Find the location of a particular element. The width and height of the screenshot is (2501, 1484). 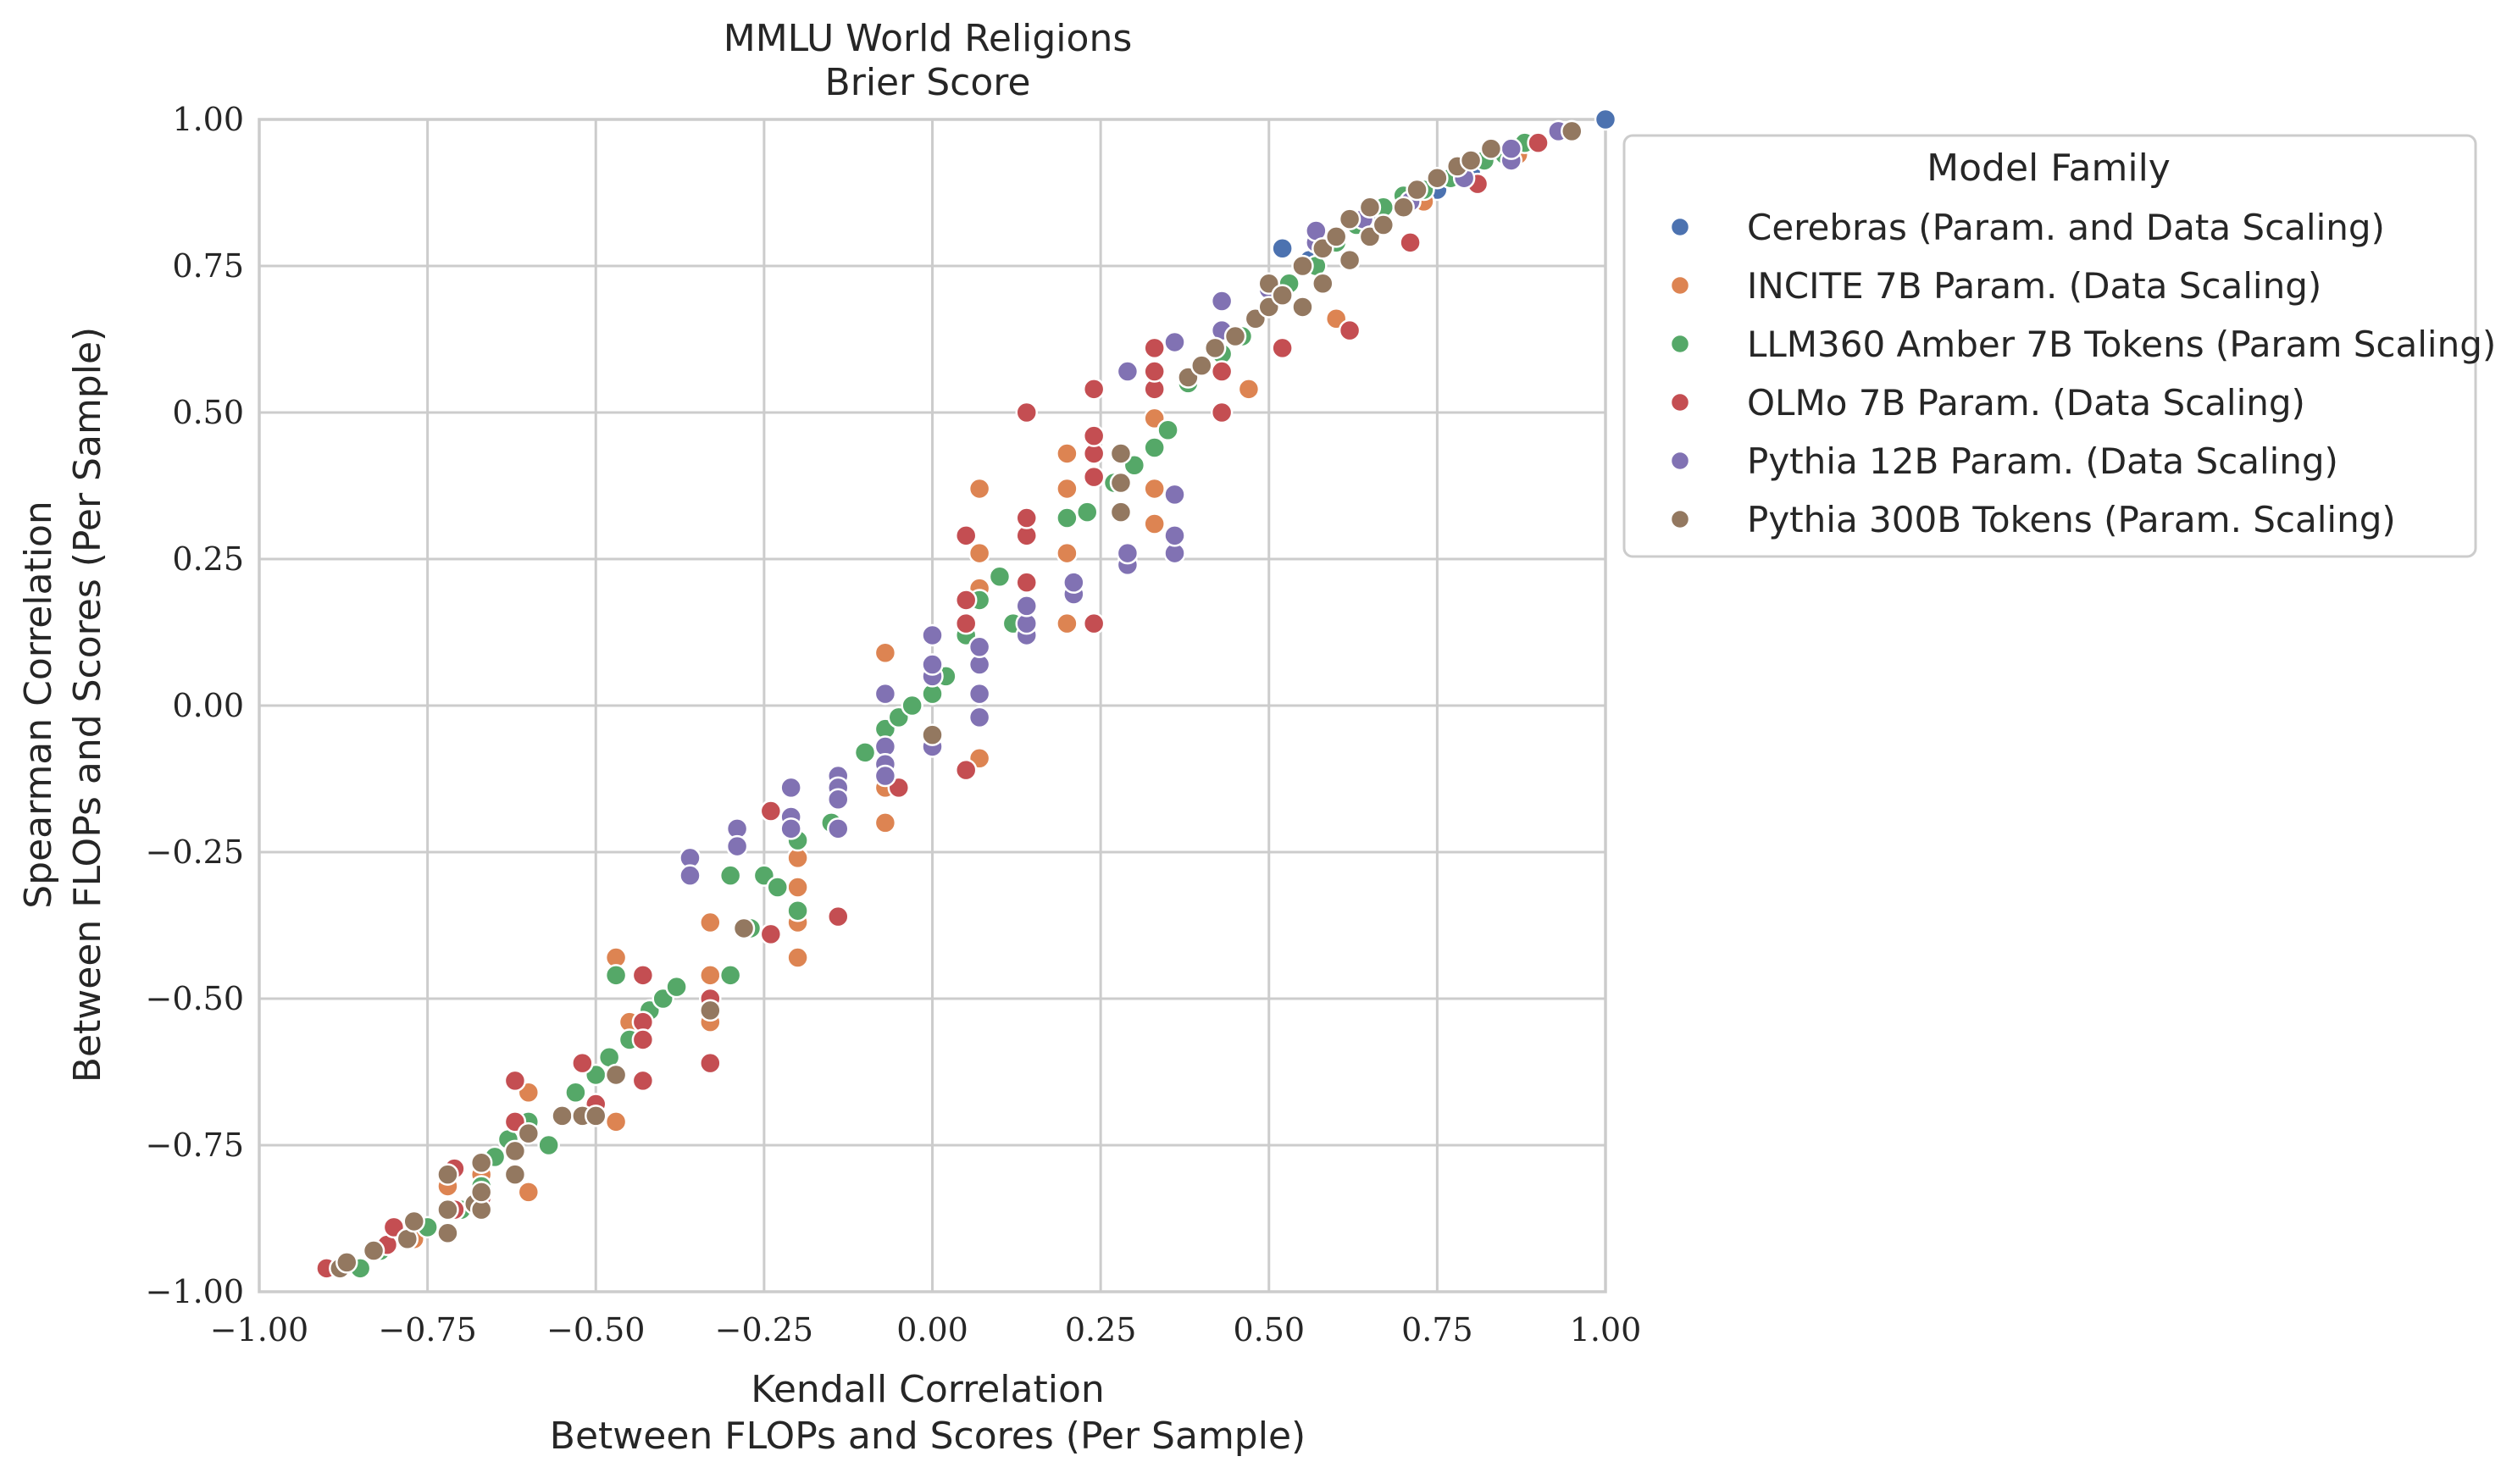

x-tick-label: 0.50 is located at coordinates (1269, 1329).